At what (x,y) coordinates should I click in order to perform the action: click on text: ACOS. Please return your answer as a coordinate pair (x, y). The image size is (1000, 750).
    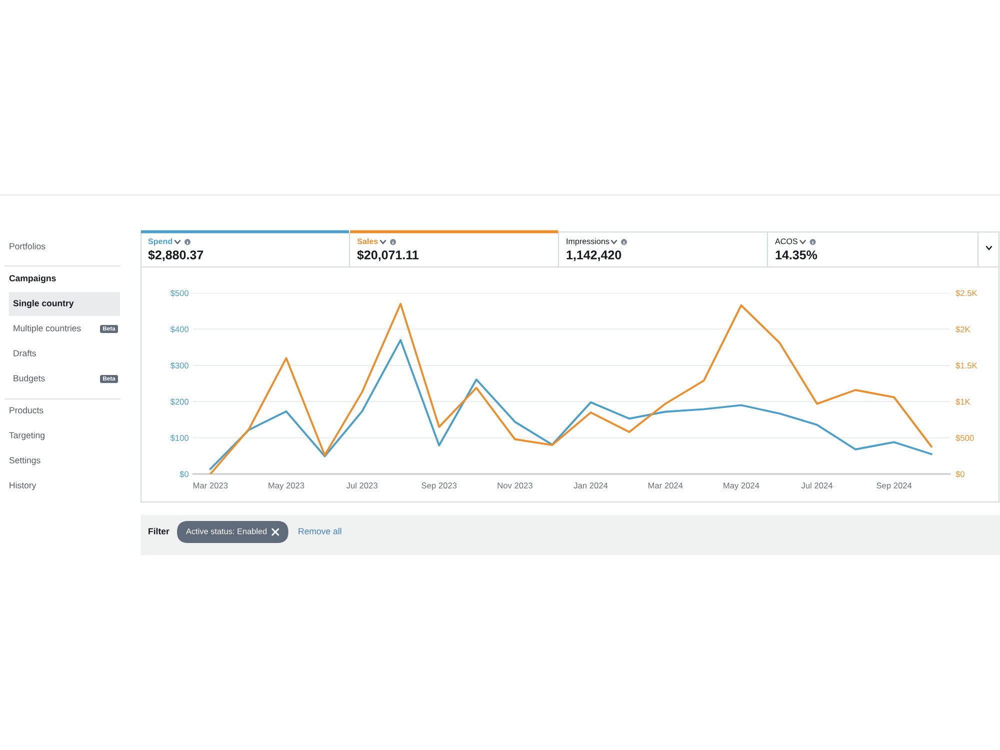
    Looking at the image, I should click on (786, 241).